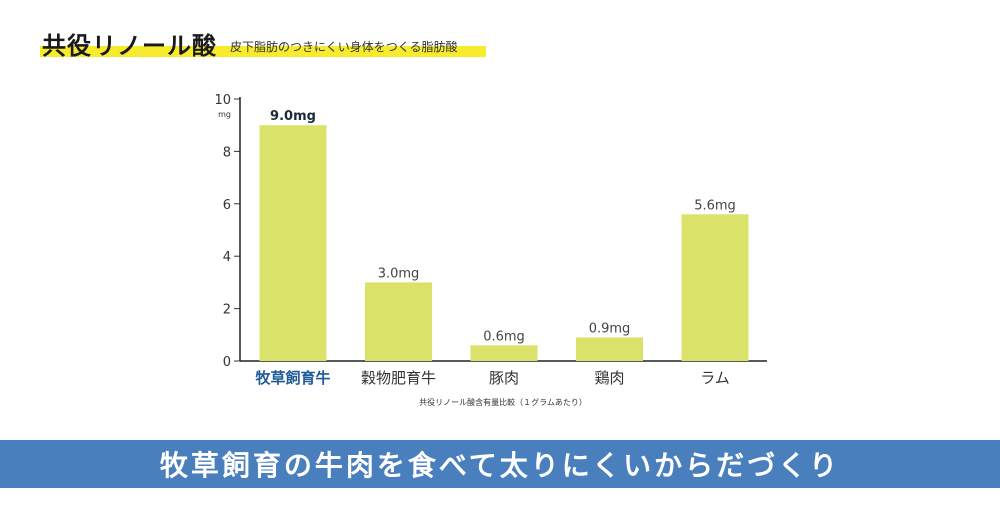  What do you see at coordinates (293, 116) in the screenshot?
I see `bar-value-label: 9.0mg` at bounding box center [293, 116].